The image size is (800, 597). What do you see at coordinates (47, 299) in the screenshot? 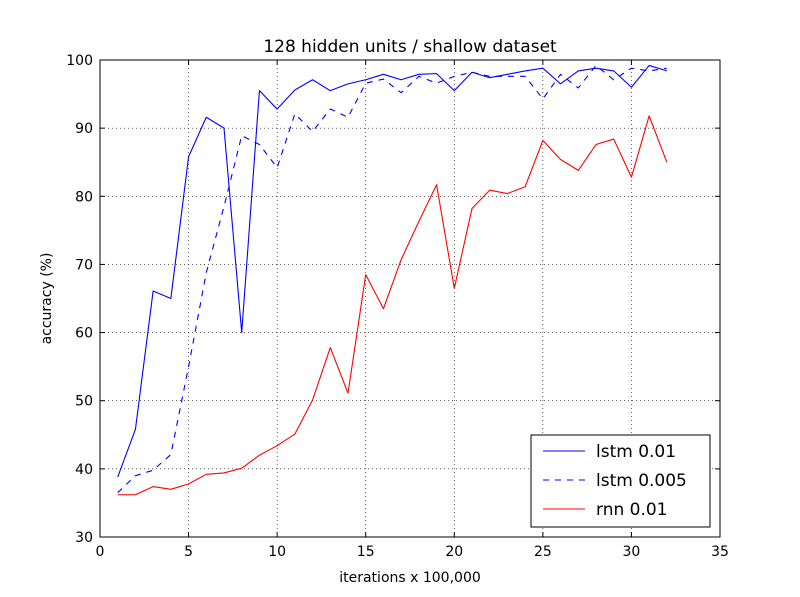
I see `y-axis-label: accuracy (%)` at bounding box center [47, 299].